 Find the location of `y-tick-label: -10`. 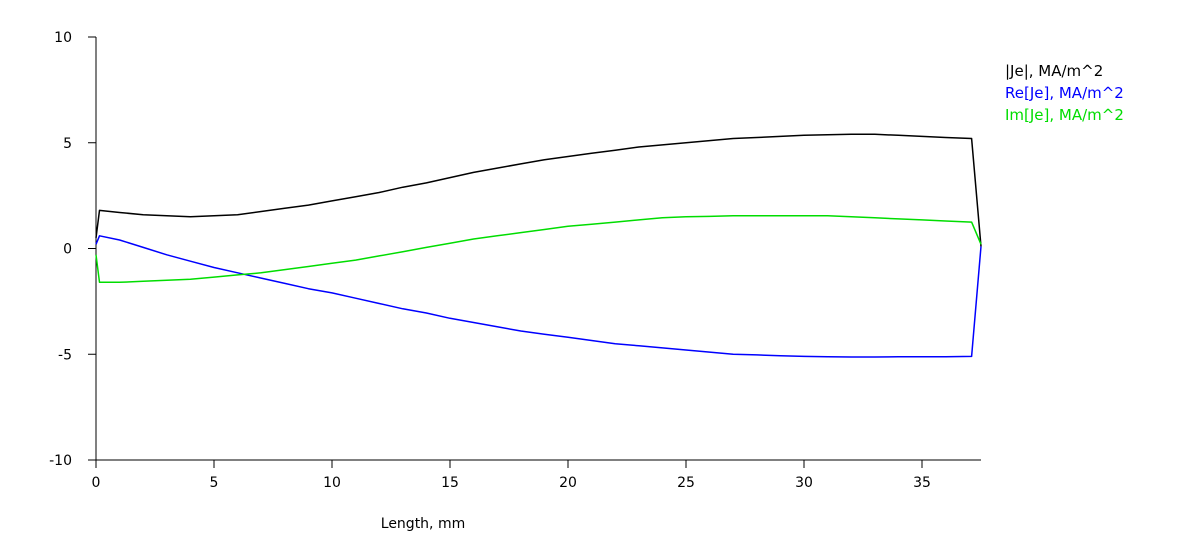

y-tick-label: -10 is located at coordinates (60, 461).